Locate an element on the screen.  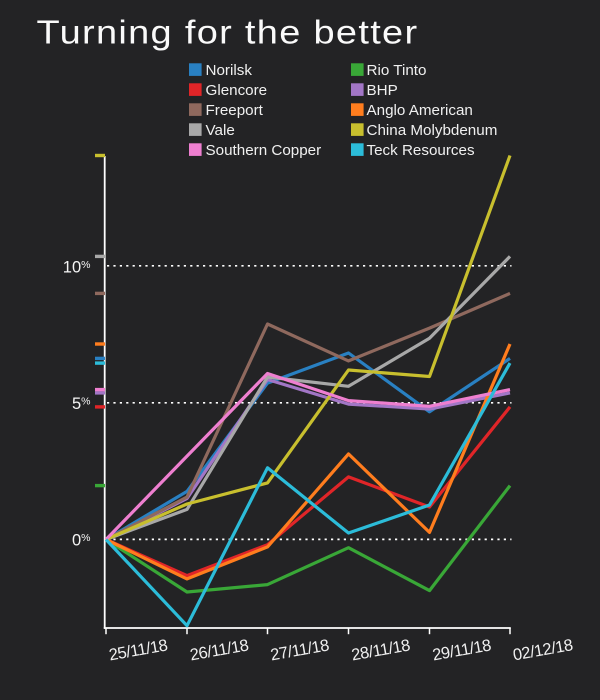
svg-text: Vale is located at coordinates (220, 130).